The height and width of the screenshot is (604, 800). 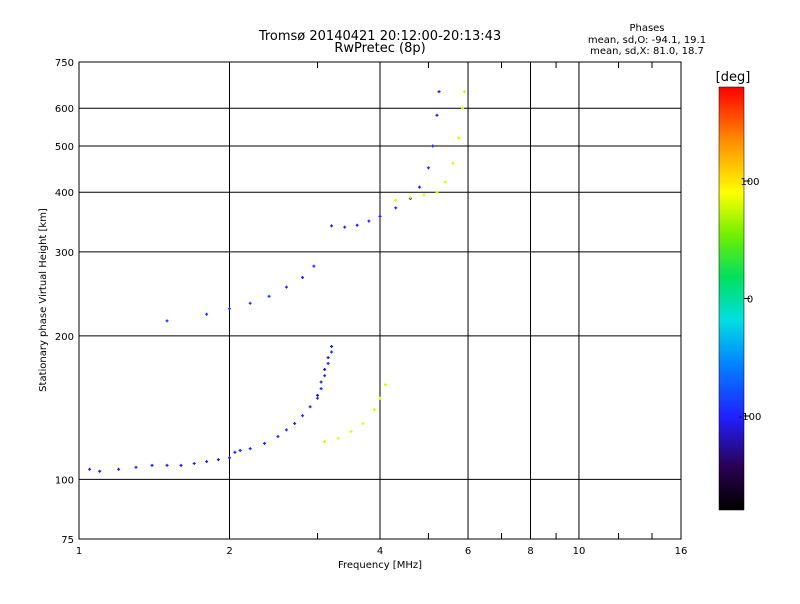 What do you see at coordinates (733, 77) in the screenshot?
I see `colorbar-label: [deg]` at bounding box center [733, 77].